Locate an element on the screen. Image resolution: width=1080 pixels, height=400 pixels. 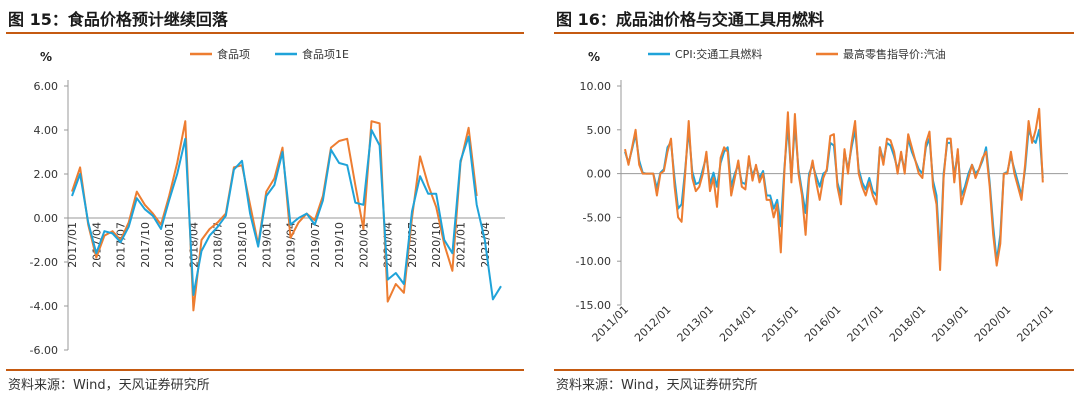
y-tick-label: 10.00 is located at coordinates (596, 86).